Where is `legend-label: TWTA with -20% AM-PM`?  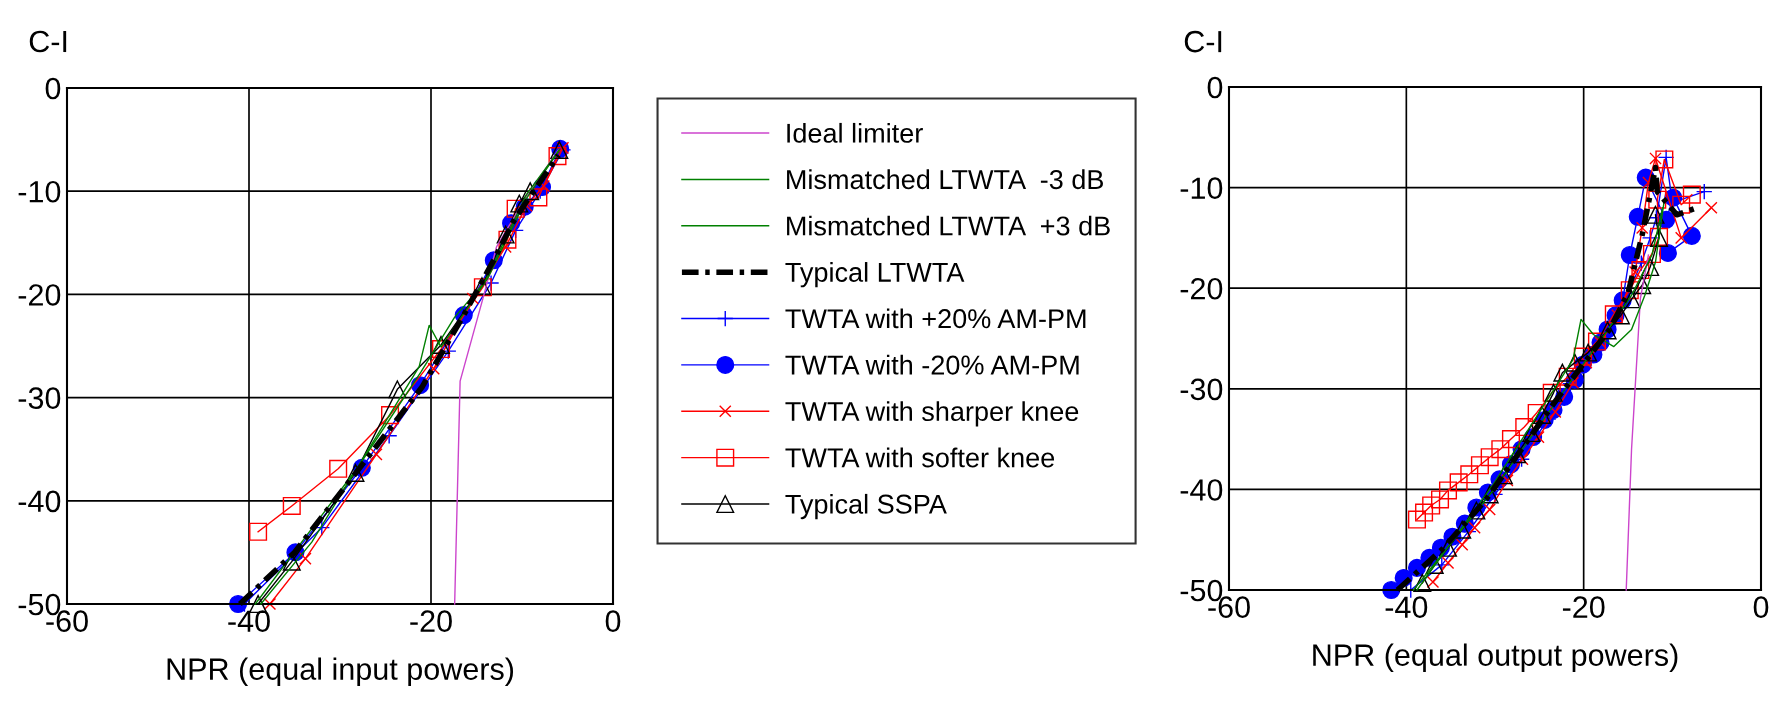
legend-label: TWTA with -20% AM-PM is located at coordinates (932, 364).